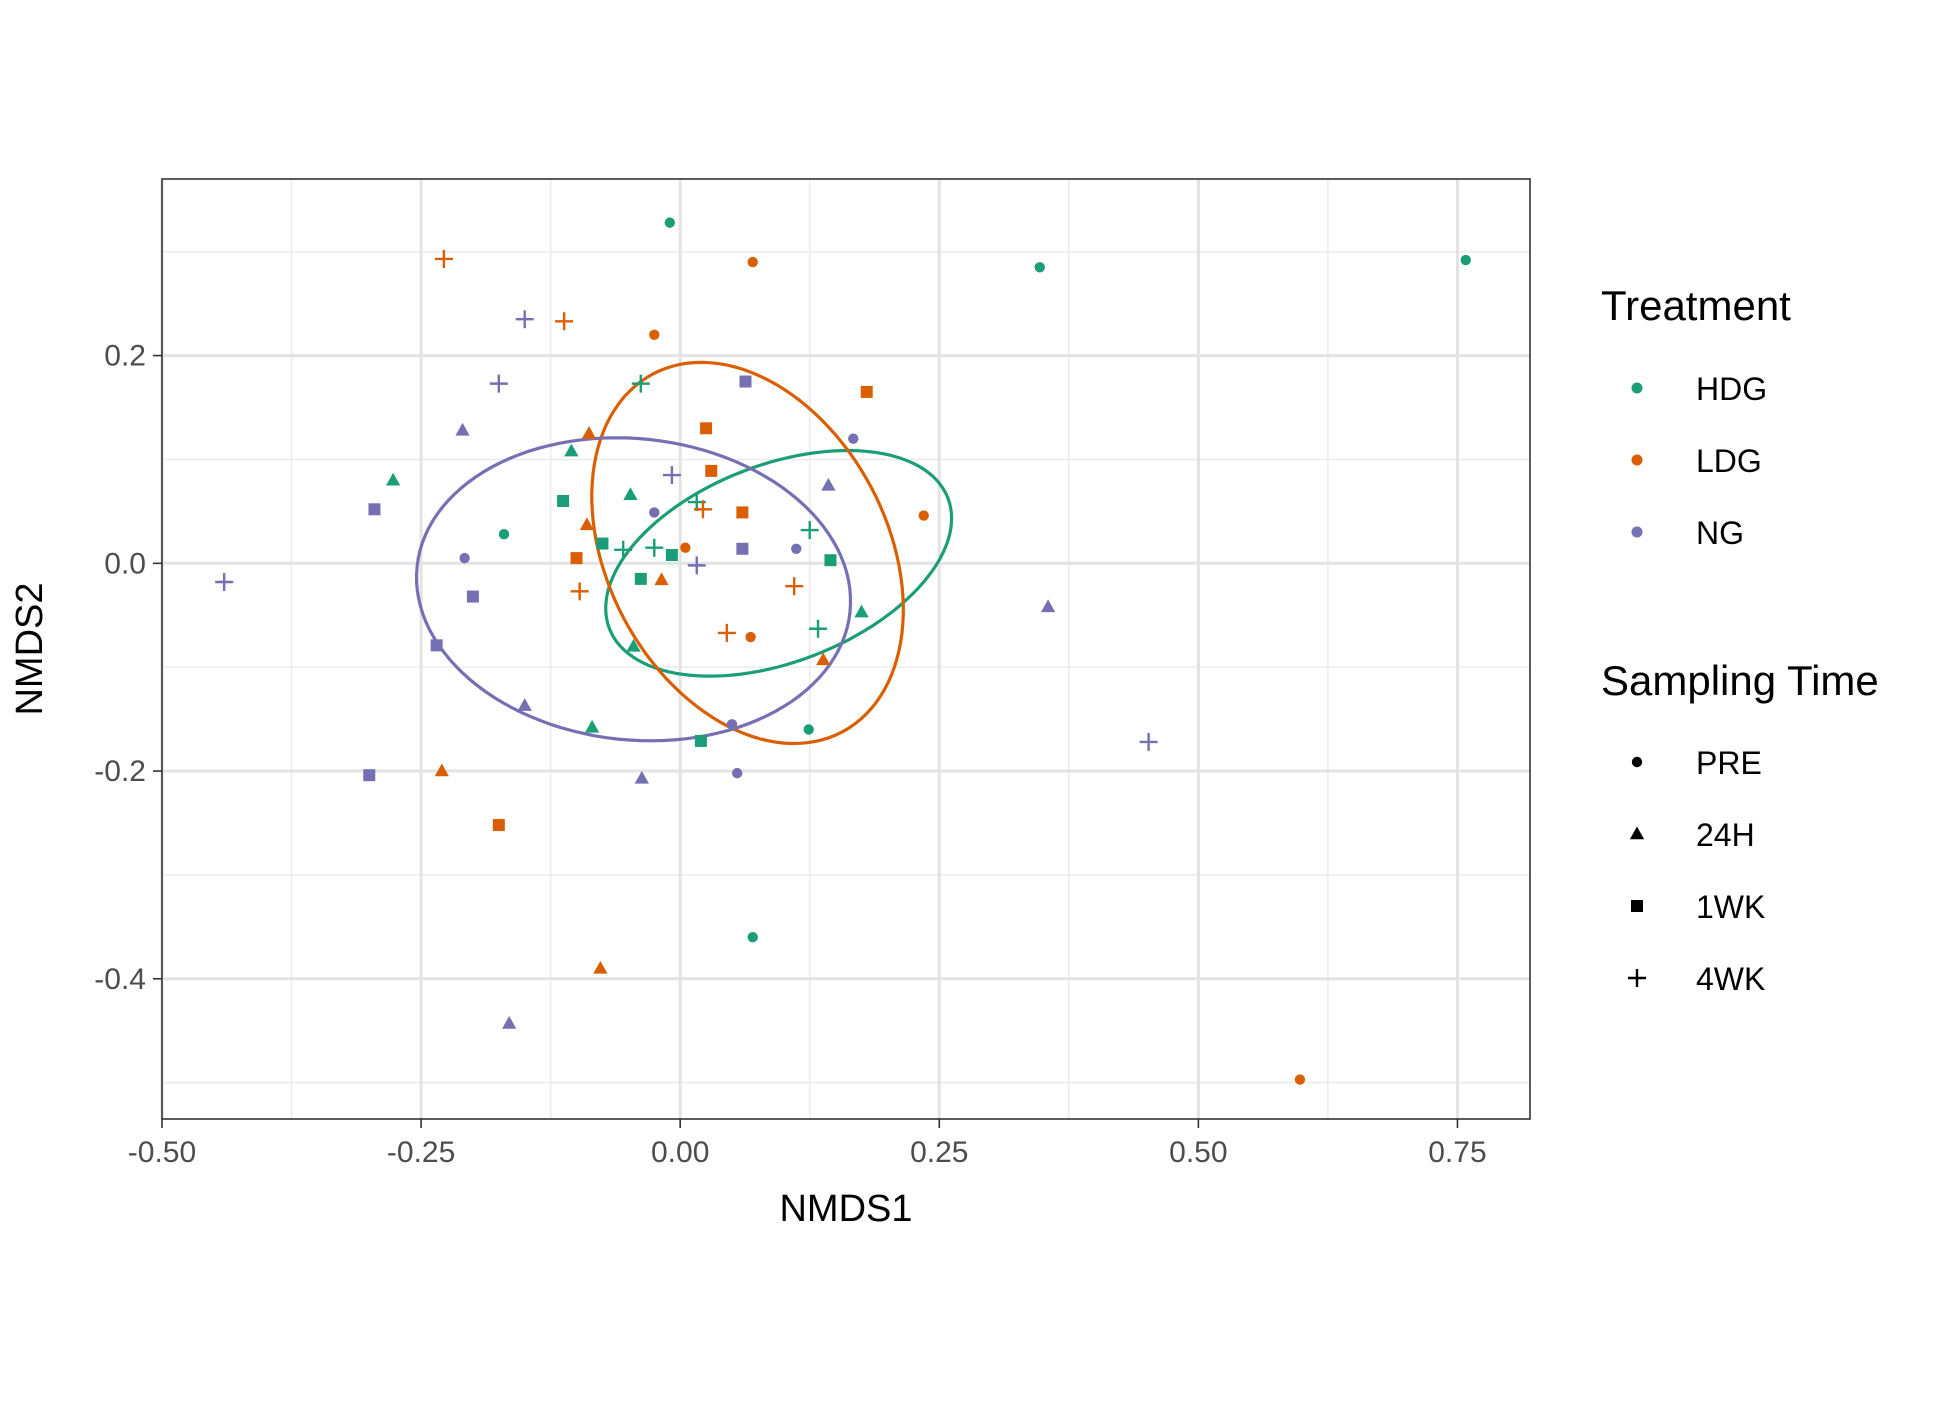  What do you see at coordinates (1730, 907) in the screenshot?
I see `legend-label-1wk: 1WK` at bounding box center [1730, 907].